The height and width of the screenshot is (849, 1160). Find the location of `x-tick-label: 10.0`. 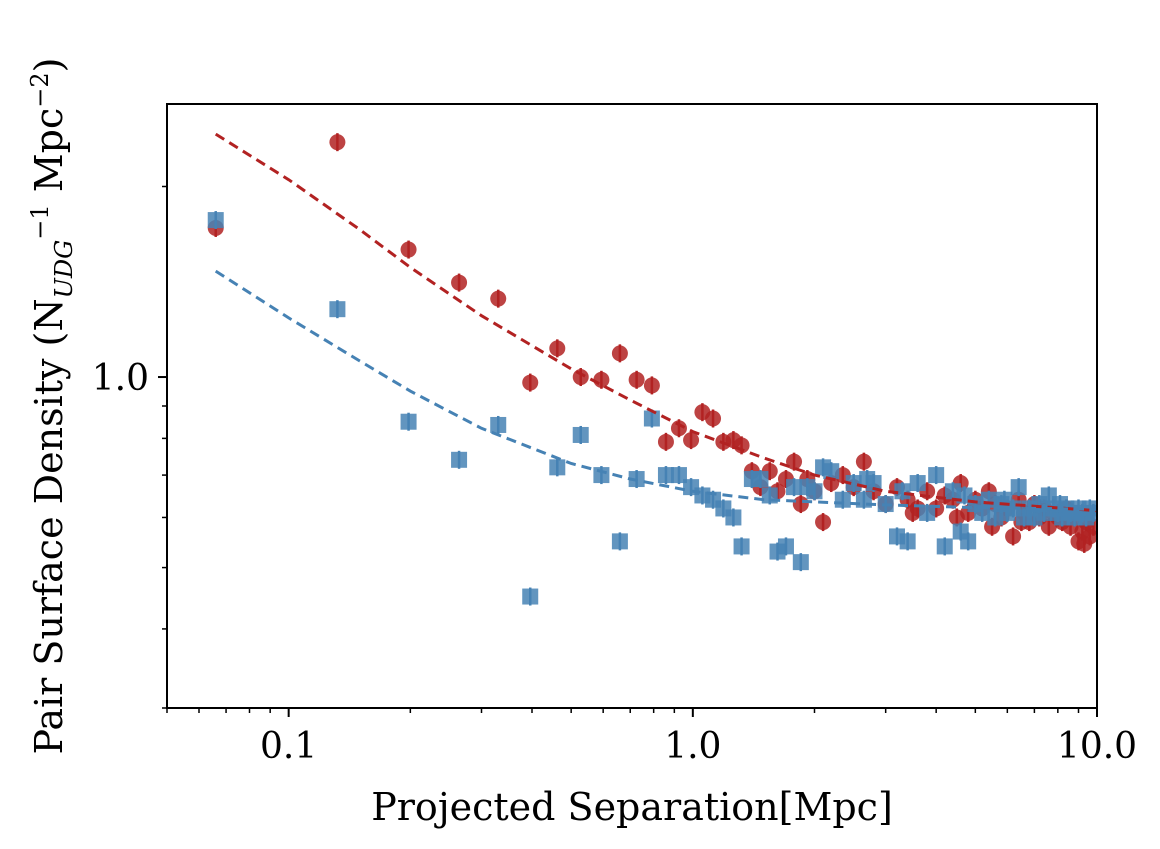

x-tick-label: 10.0 is located at coordinates (1097, 746).